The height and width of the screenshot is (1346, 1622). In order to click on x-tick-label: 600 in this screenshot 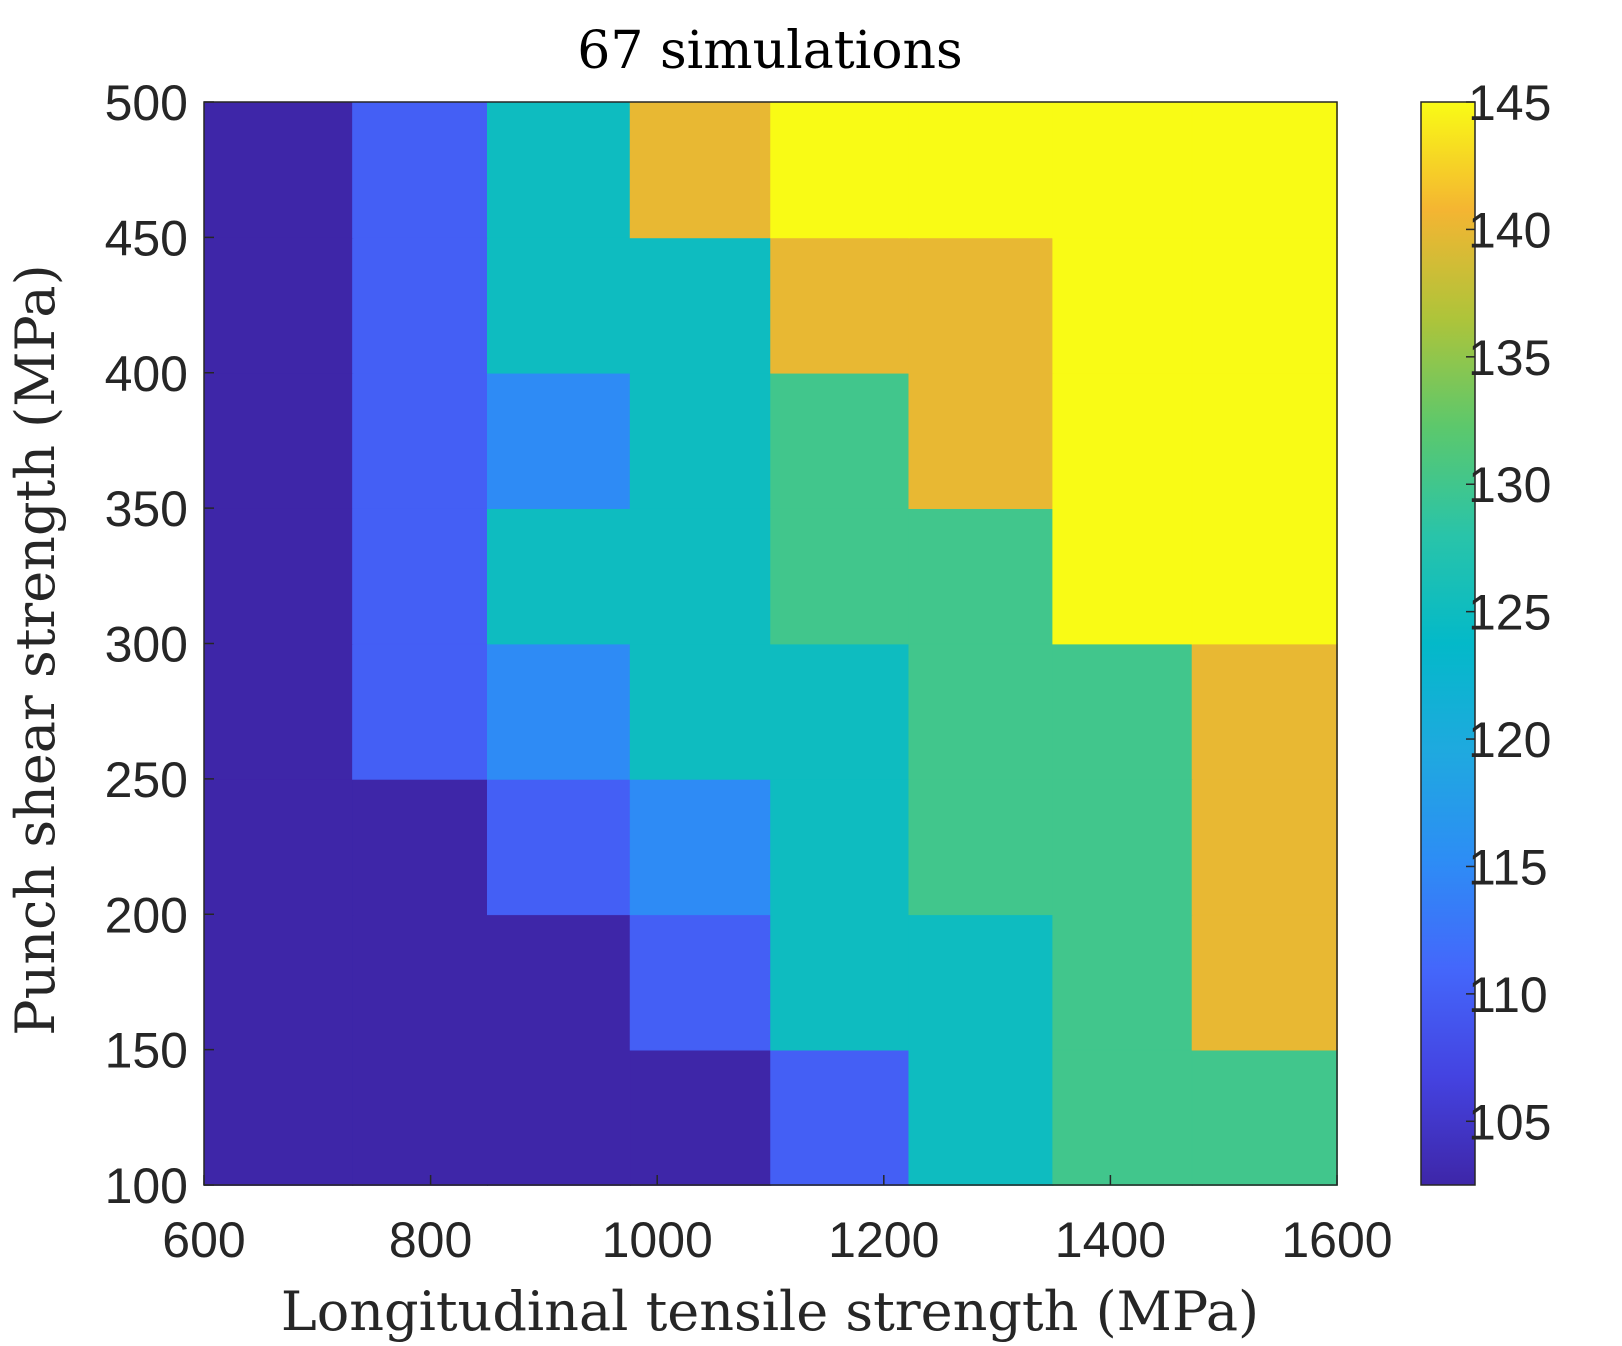, I will do `click(203, 1240)`.